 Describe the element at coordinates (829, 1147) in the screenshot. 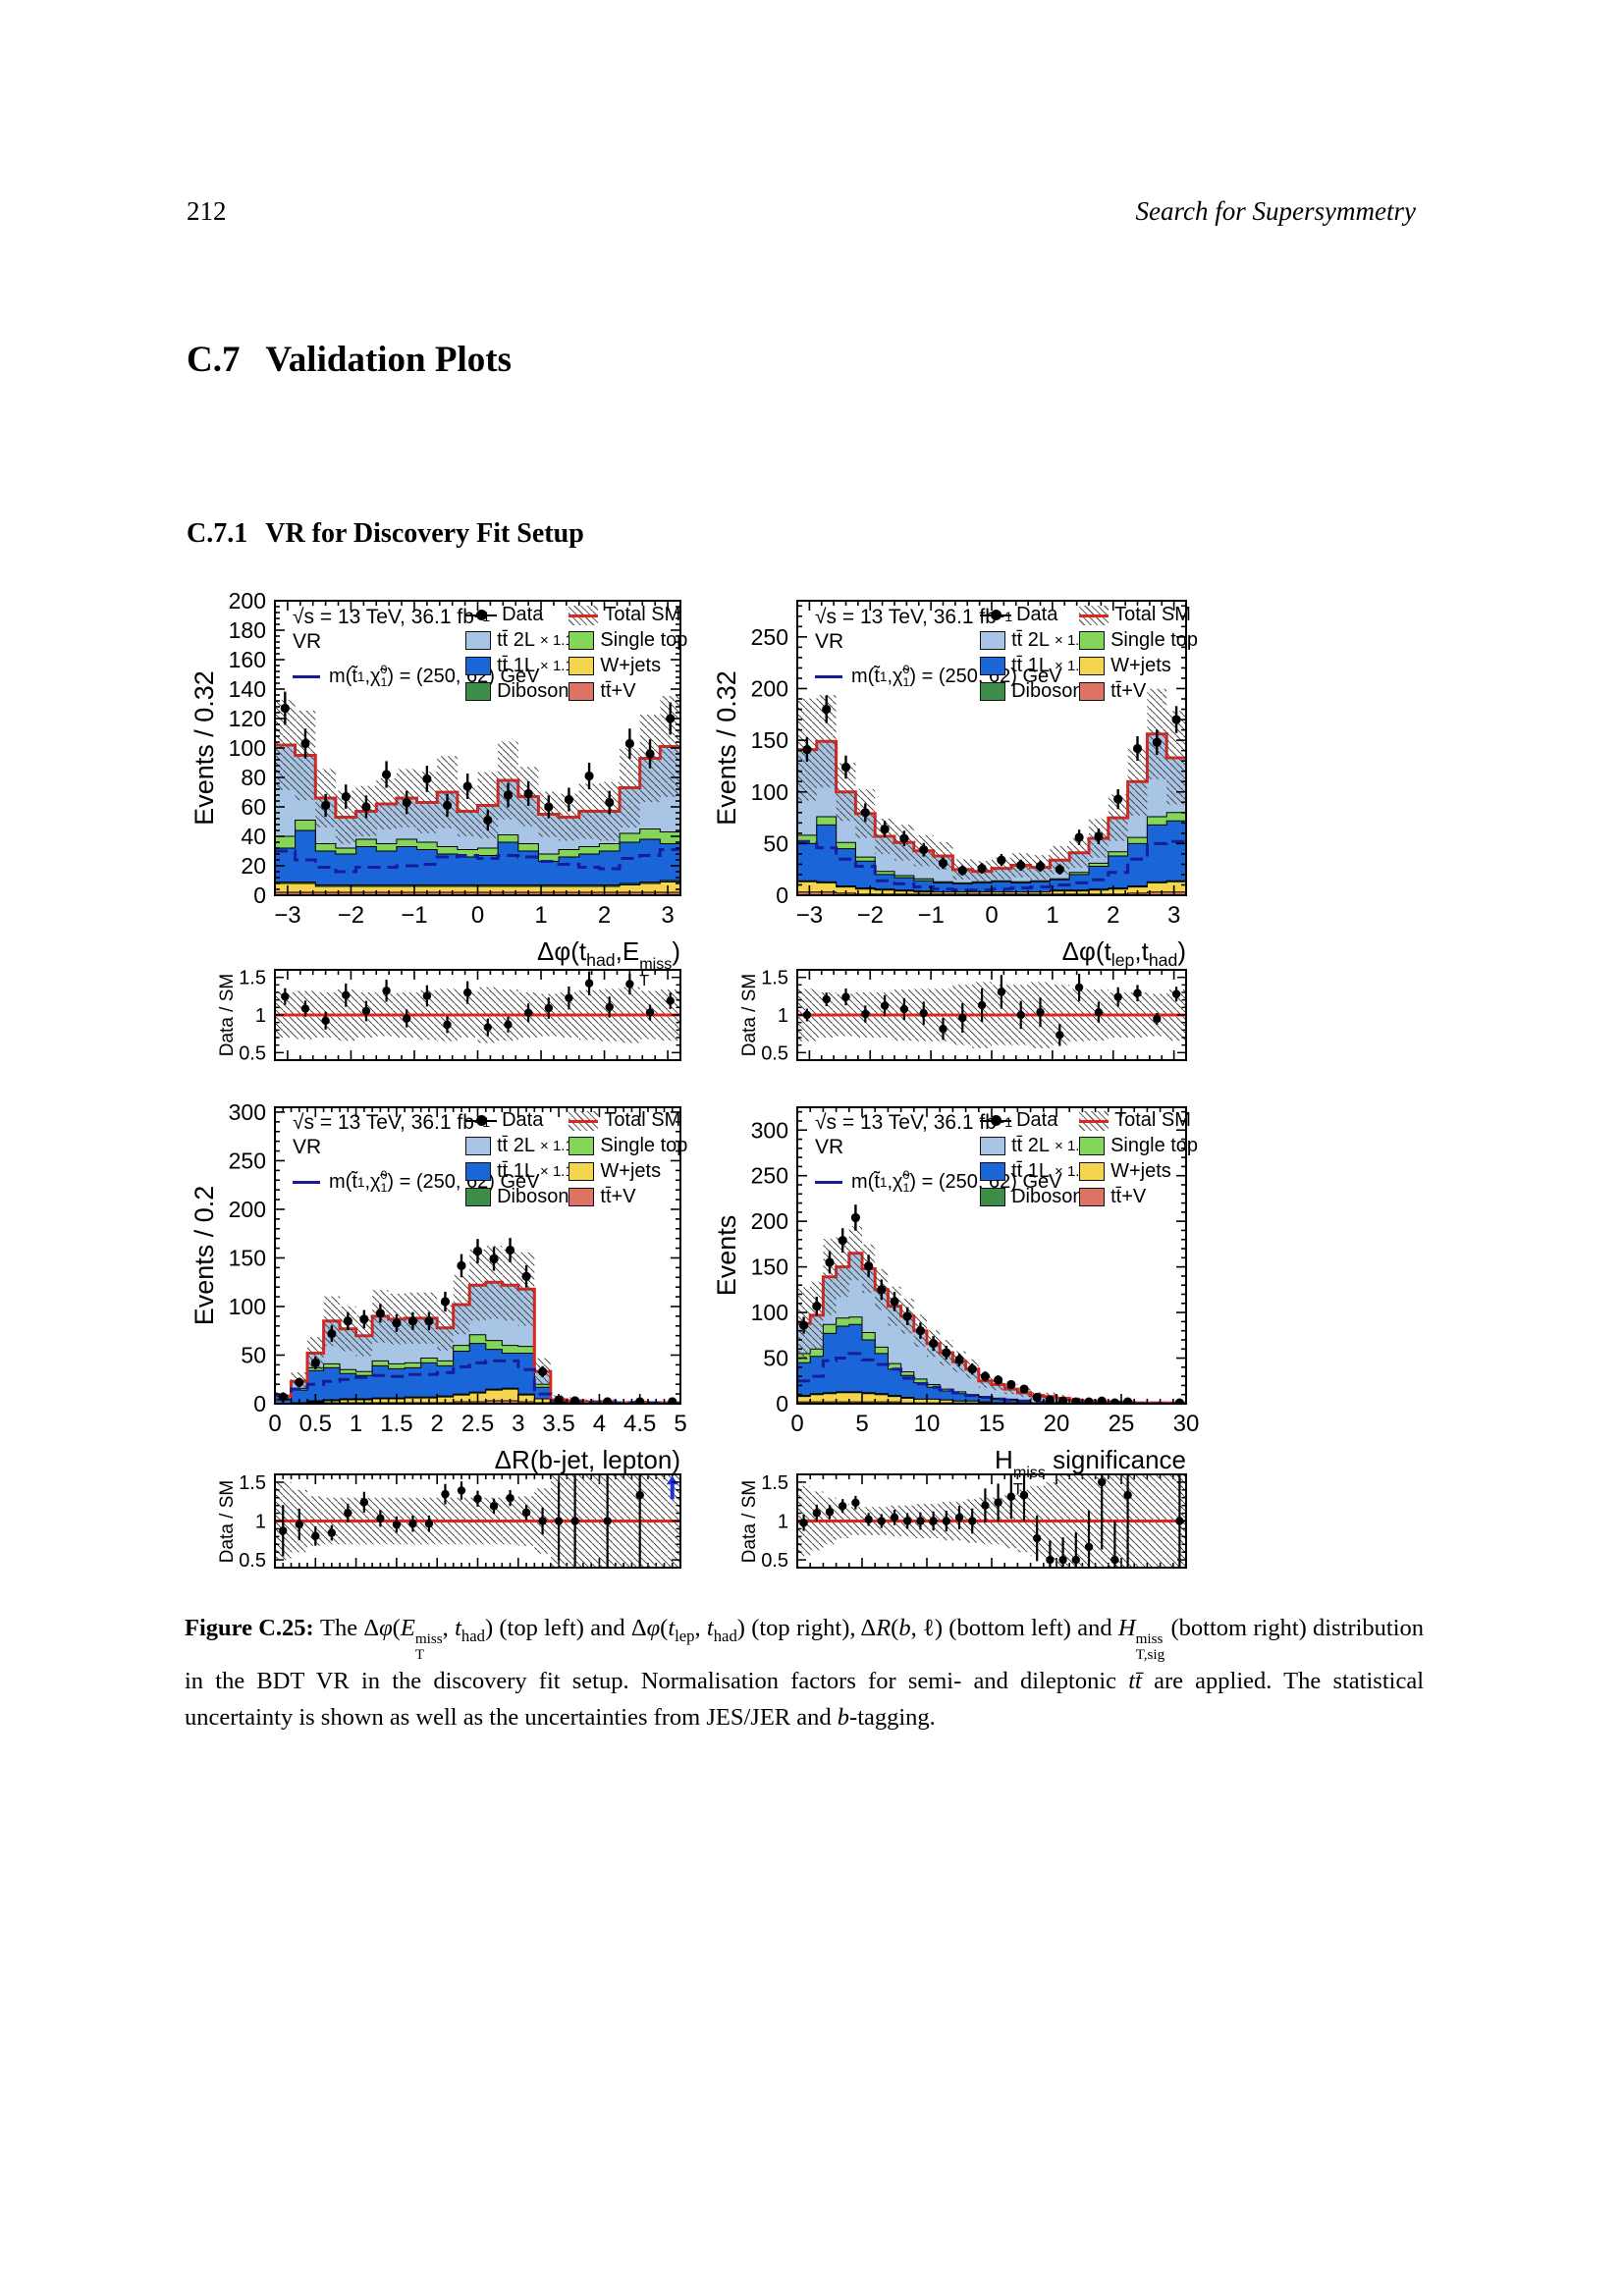

I see `region-label: VR` at that location.